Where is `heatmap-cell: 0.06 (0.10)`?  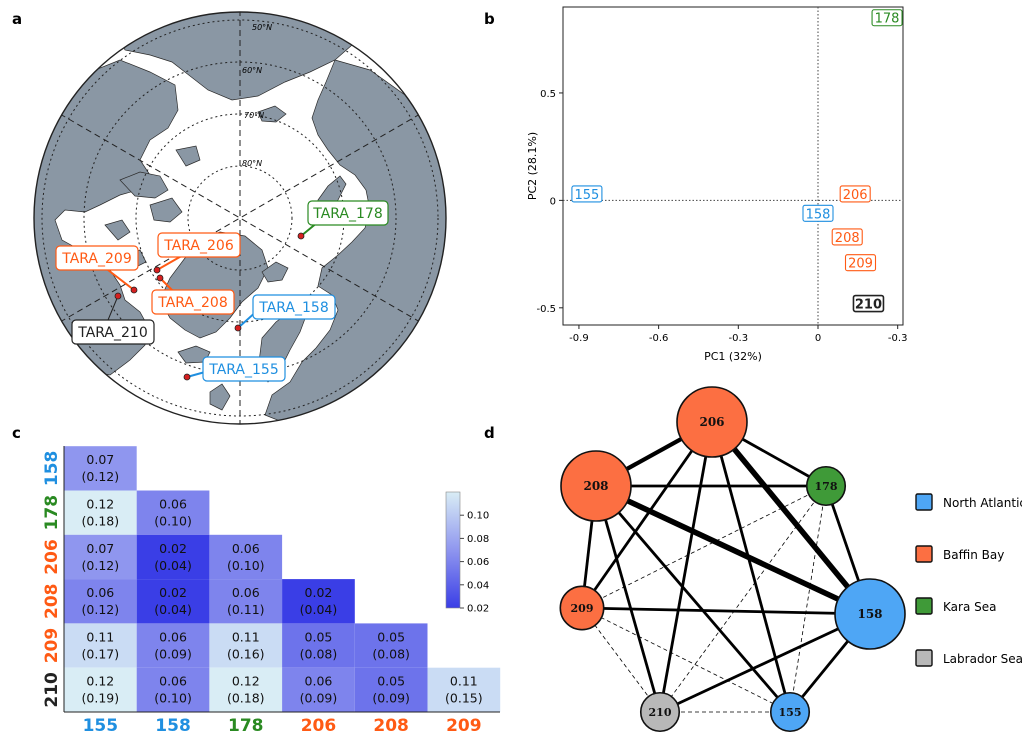 heatmap-cell: 0.06 (0.10) is located at coordinates (173, 689).